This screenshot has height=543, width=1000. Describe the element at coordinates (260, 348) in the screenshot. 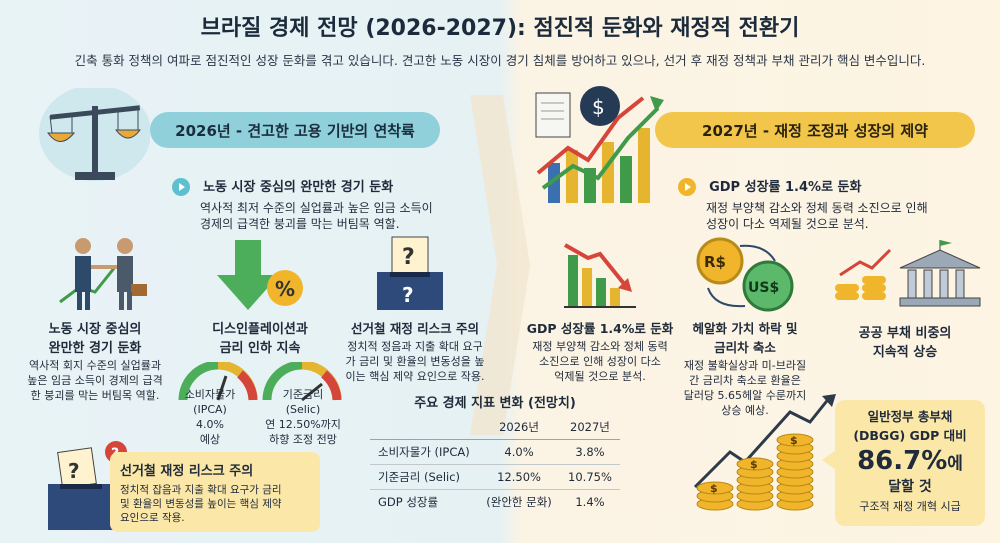

I see `left-col2-title2: 금리 인하 지속` at that location.